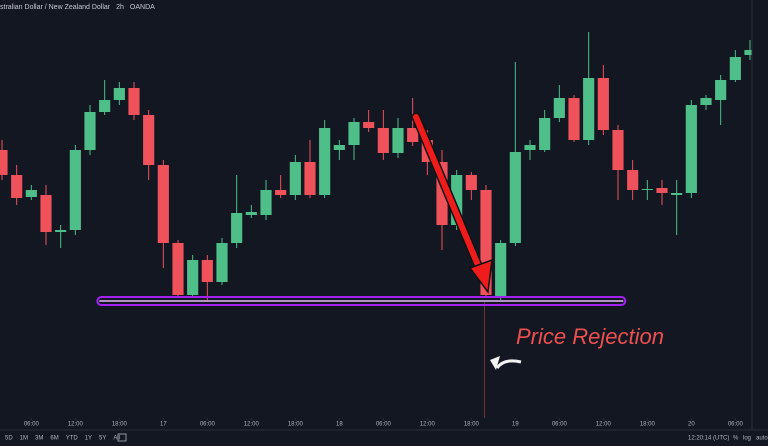 This screenshot has width=768, height=446. What do you see at coordinates (760, 215) in the screenshot?
I see `price-axis` at bounding box center [760, 215].